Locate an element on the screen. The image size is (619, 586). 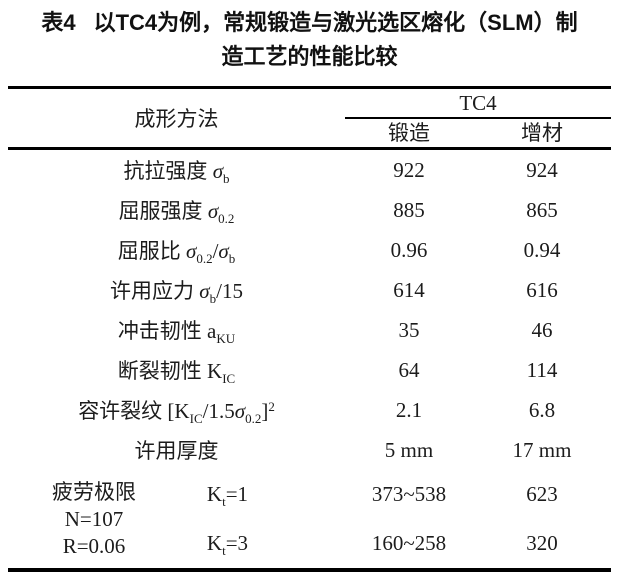
header-col-forging: 锻造 is located at coordinates (409, 133).